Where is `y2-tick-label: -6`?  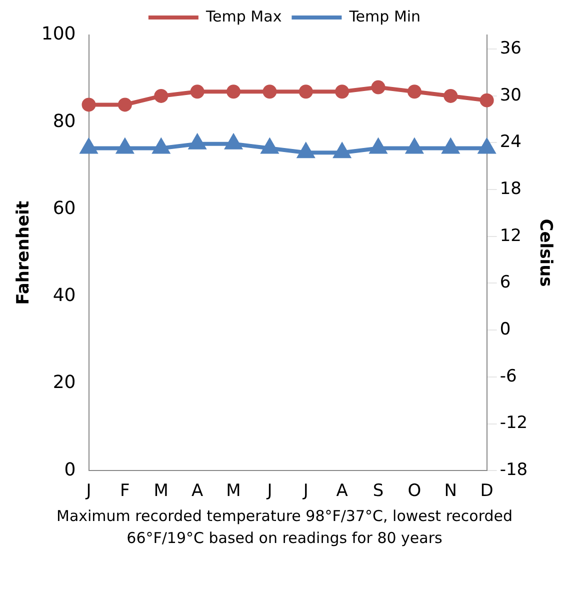 y2-tick-label: -6 is located at coordinates (508, 376).